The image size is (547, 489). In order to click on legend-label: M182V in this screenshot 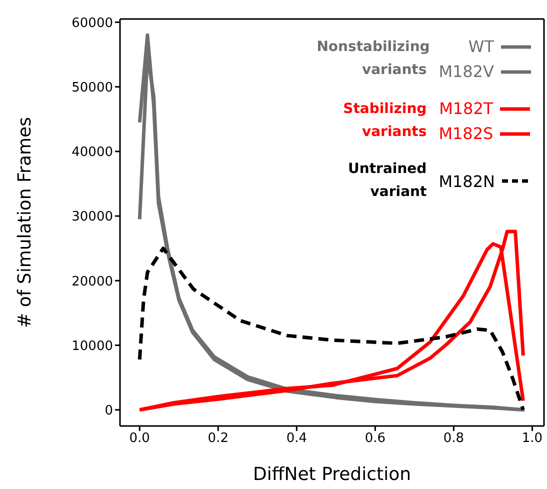, I will do `click(466, 71)`.